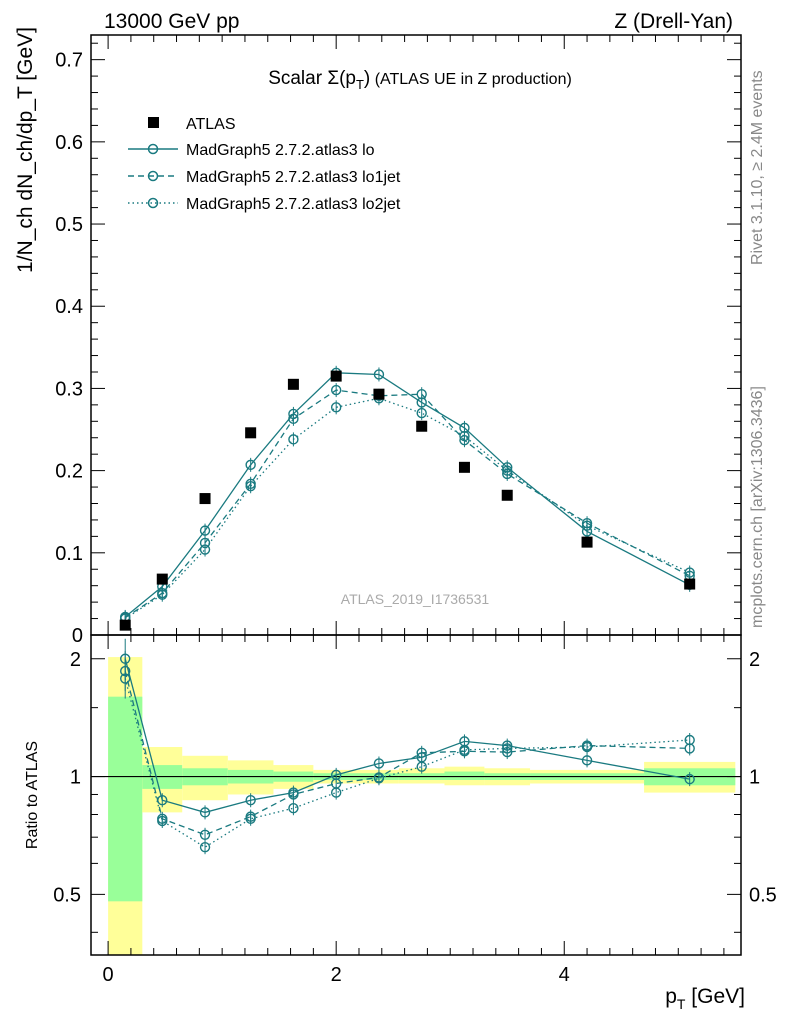 The image size is (786, 1024). What do you see at coordinates (108, 975) in the screenshot?
I see `x-tick-label: 0` at bounding box center [108, 975].